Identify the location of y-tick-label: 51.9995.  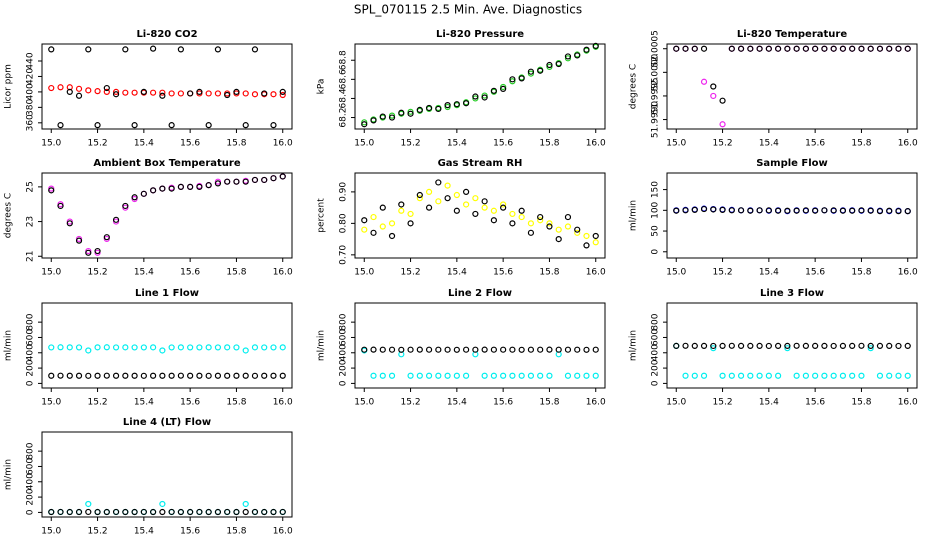
(656, 95).